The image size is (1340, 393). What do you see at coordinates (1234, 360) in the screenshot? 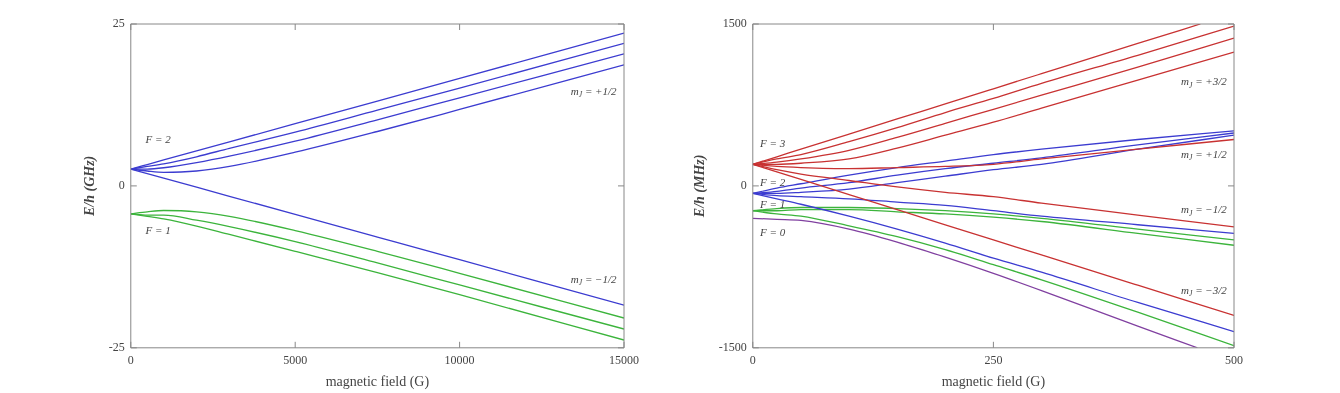
I see `x-tick-label: 500` at bounding box center [1234, 360].